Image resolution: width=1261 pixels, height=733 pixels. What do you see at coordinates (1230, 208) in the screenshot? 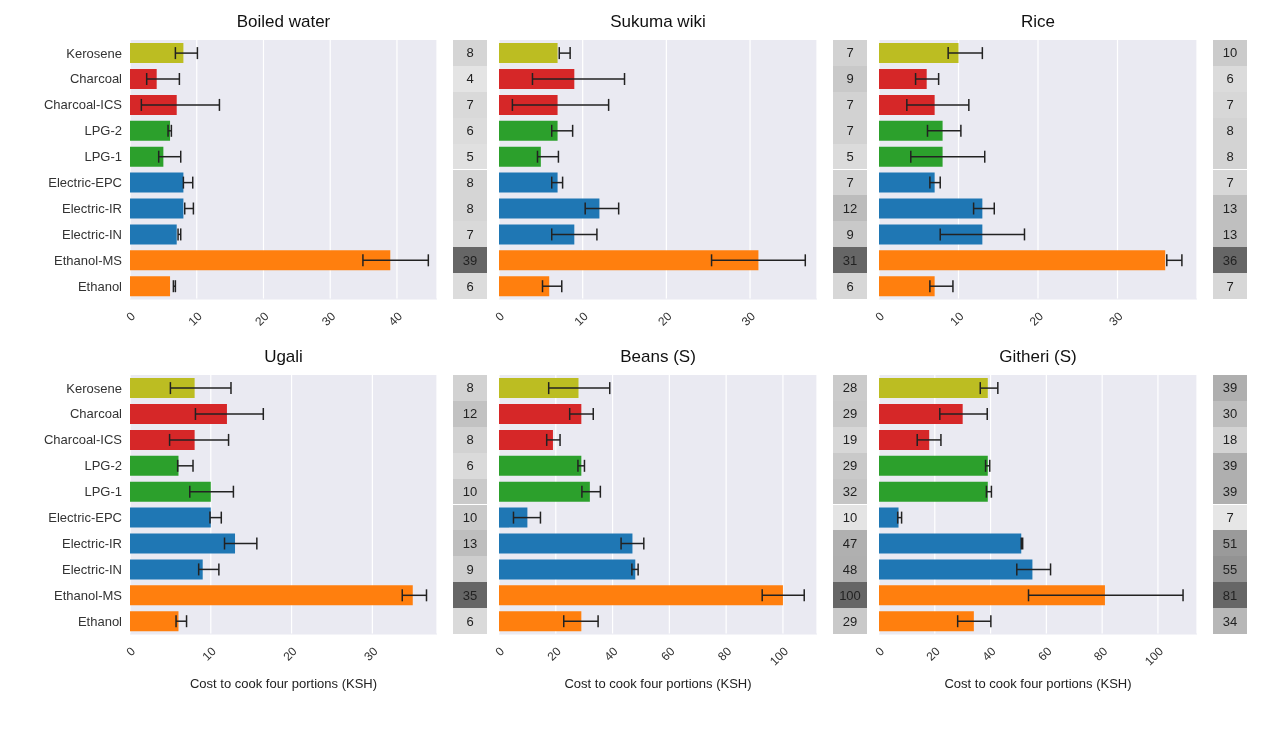
I see `data-label: 13` at bounding box center [1230, 208].